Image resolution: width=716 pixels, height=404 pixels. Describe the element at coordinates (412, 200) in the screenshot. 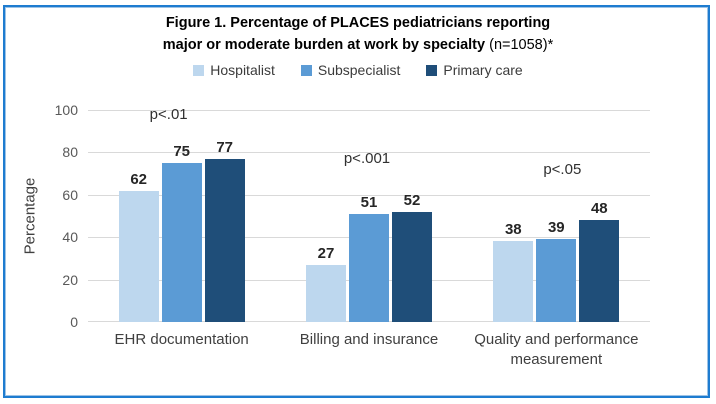

I see `bar-value-label: 52` at that location.